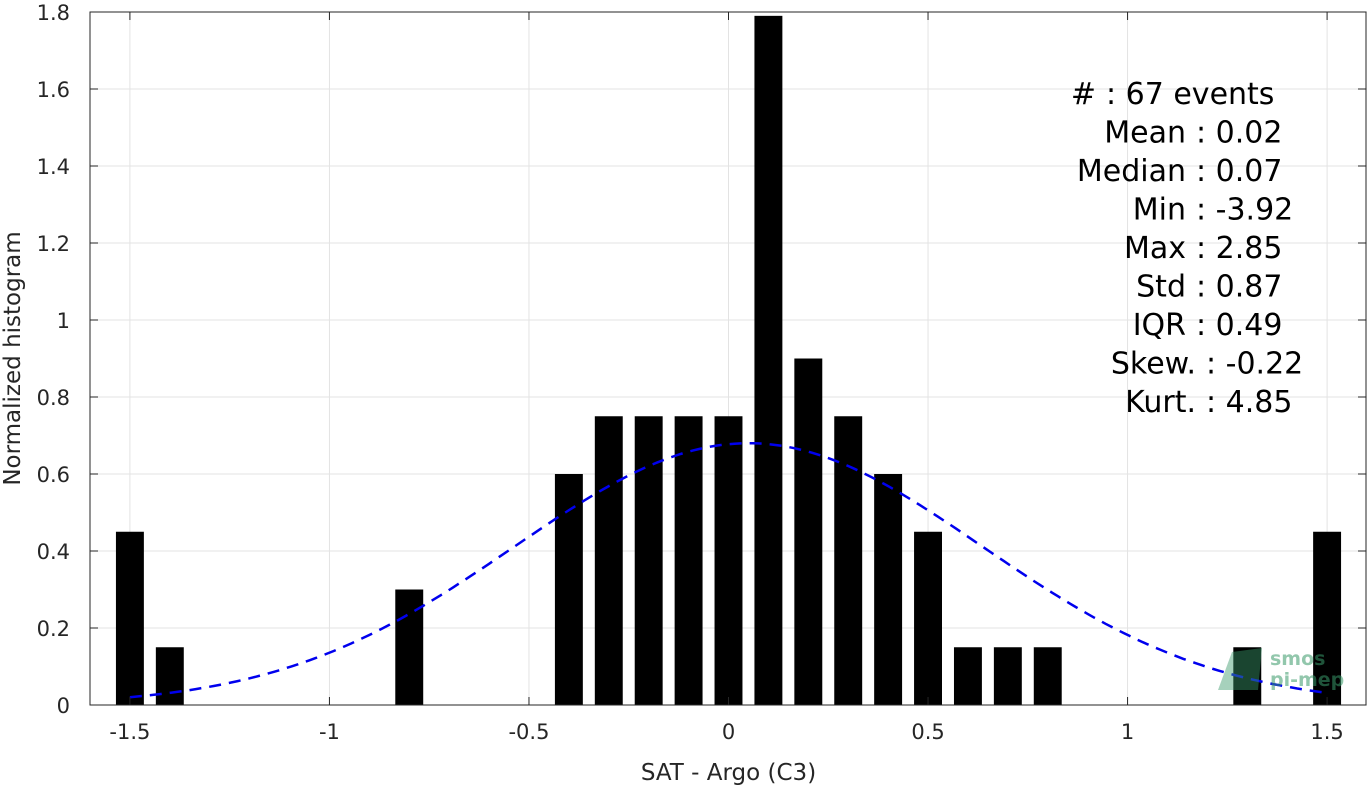 The image size is (1367, 787). What do you see at coordinates (1161, 287) in the screenshot?
I see `stats-key-5: Std` at bounding box center [1161, 287].